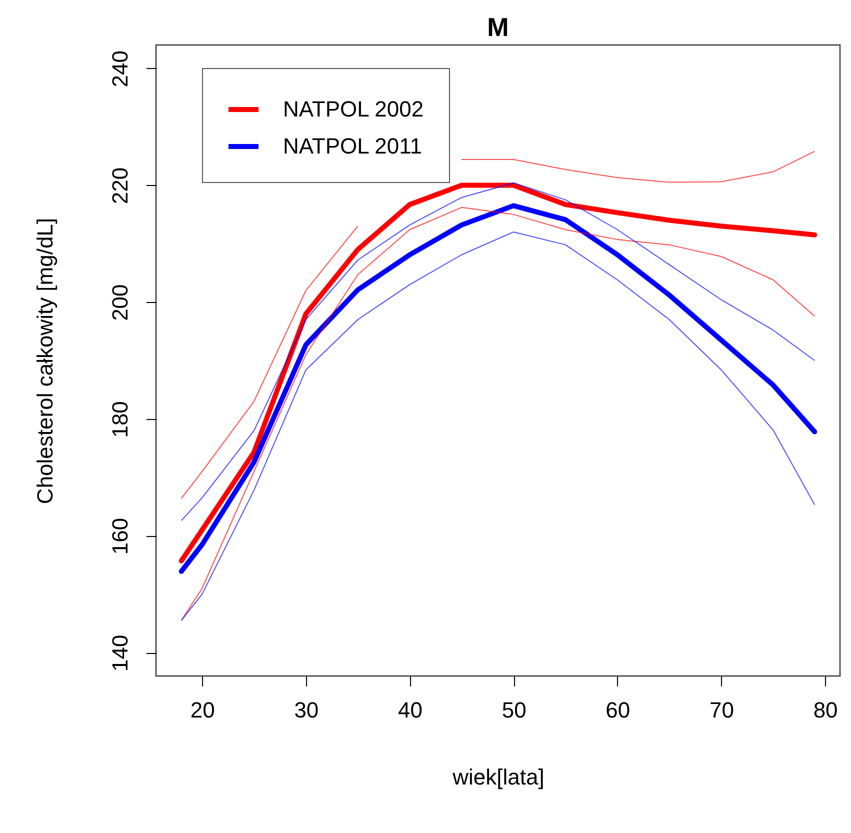 The image size is (851, 833). I want to click on y-tick-label: 220, so click(120, 185).